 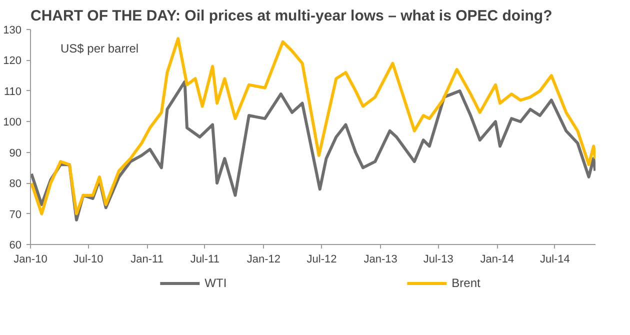 What do you see at coordinates (15, 214) in the screenshot?
I see `y-tick-label: 70` at bounding box center [15, 214].